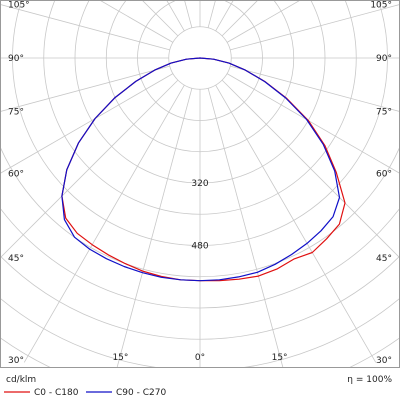 The height and width of the screenshot is (404, 400). I want to click on angle-label-left: 105°, so click(19, 5).